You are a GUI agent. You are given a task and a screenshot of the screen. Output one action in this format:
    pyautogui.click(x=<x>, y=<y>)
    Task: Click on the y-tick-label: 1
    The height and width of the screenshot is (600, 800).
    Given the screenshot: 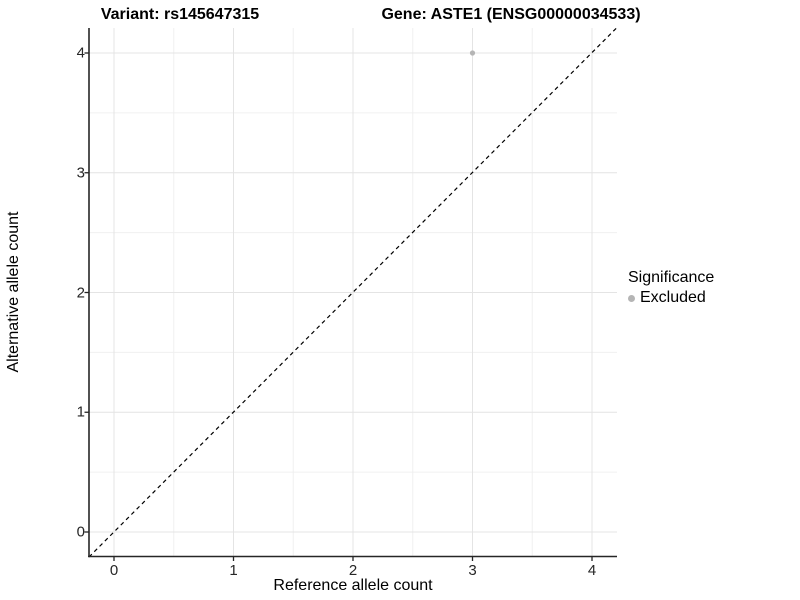 What is the action you would take?
    pyautogui.click(x=80, y=412)
    